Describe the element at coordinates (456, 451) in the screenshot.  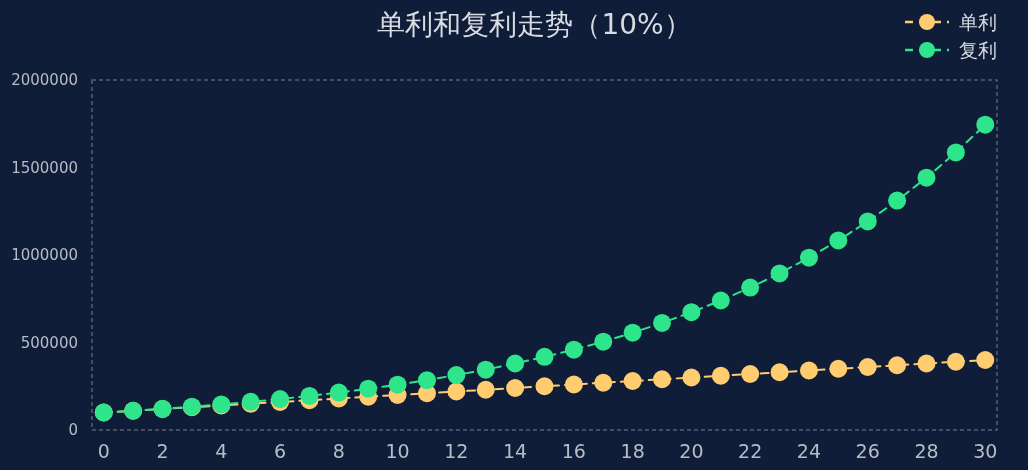
I see `x-tick-label: 12` at that location.